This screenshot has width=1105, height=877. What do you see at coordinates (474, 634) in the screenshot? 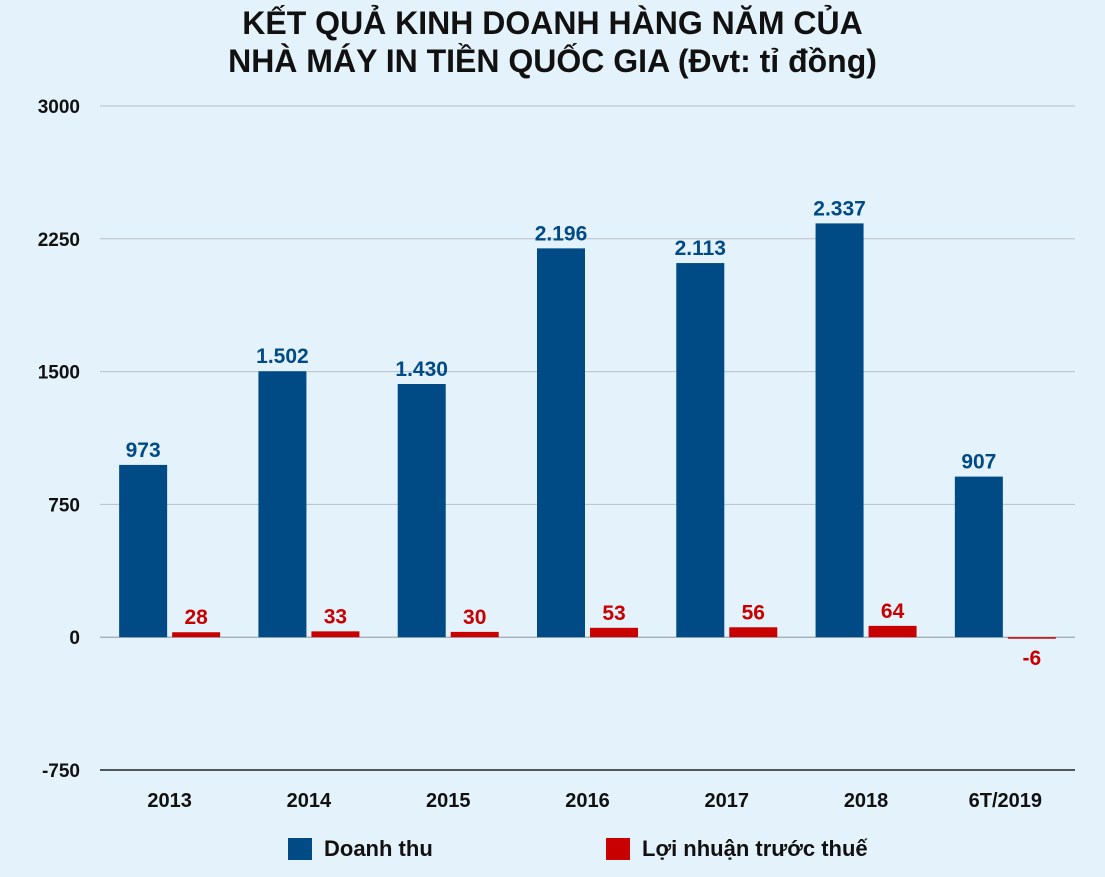
I see `bar-loi-nhuan-2015` at bounding box center [474, 634].